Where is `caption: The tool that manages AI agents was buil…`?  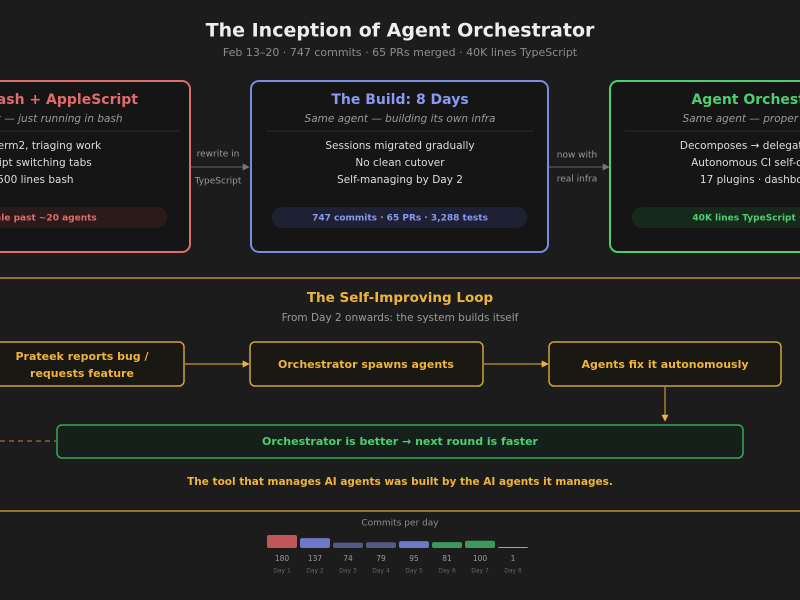 caption: The tool that manages AI agents was buil… is located at coordinates (400, 482).